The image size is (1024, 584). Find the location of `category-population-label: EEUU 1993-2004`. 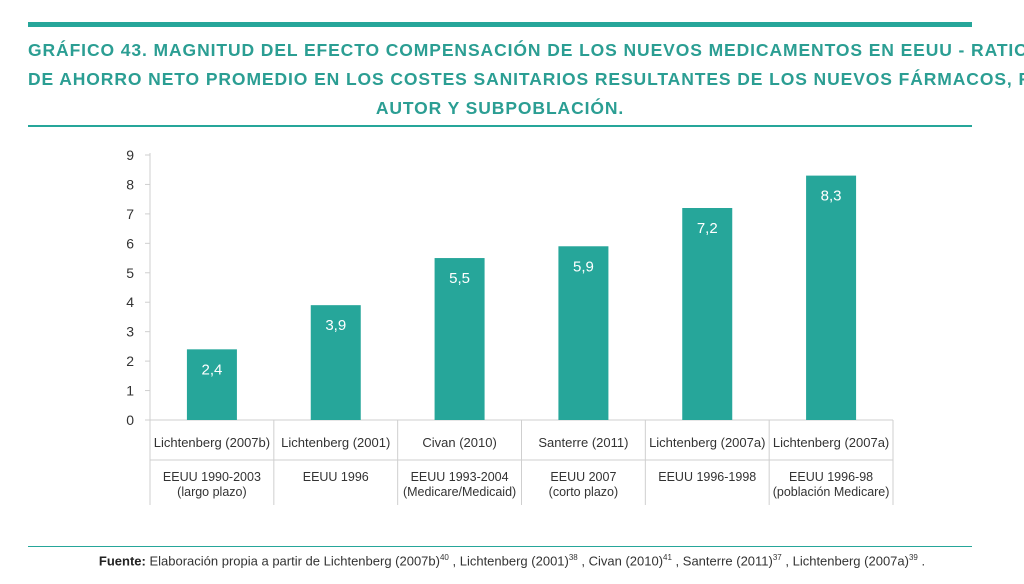

category-population-label: EEUU 1993-2004 is located at coordinates (460, 477).